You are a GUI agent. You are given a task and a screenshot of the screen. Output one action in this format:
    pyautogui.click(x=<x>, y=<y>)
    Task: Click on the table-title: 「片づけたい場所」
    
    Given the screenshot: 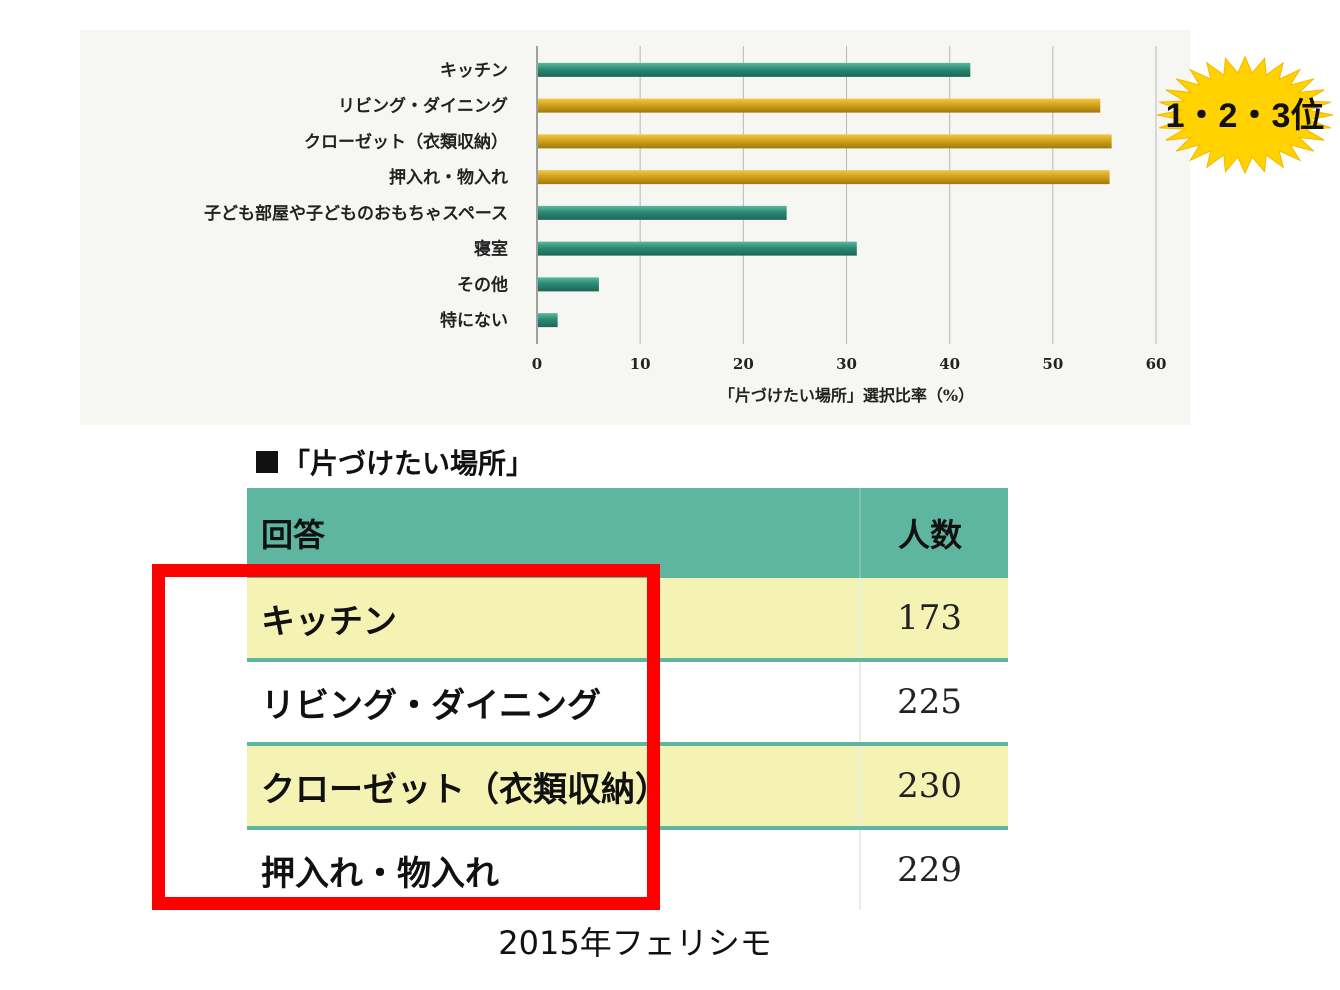 What is the action you would take?
    pyautogui.click(x=395, y=462)
    